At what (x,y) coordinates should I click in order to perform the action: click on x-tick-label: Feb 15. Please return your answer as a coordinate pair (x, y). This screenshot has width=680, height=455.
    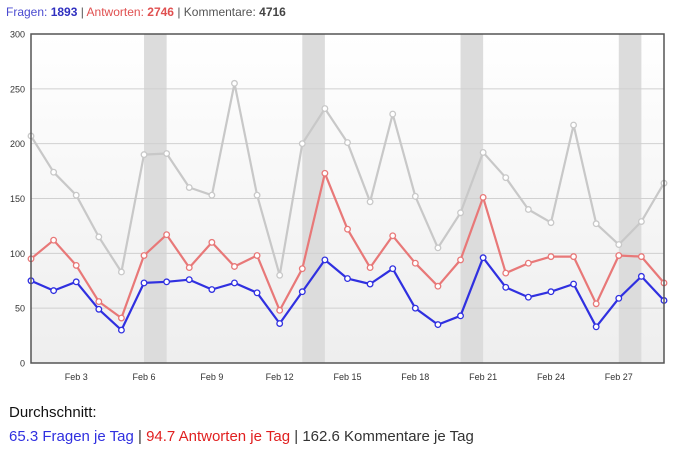
    Looking at the image, I should click on (347, 377).